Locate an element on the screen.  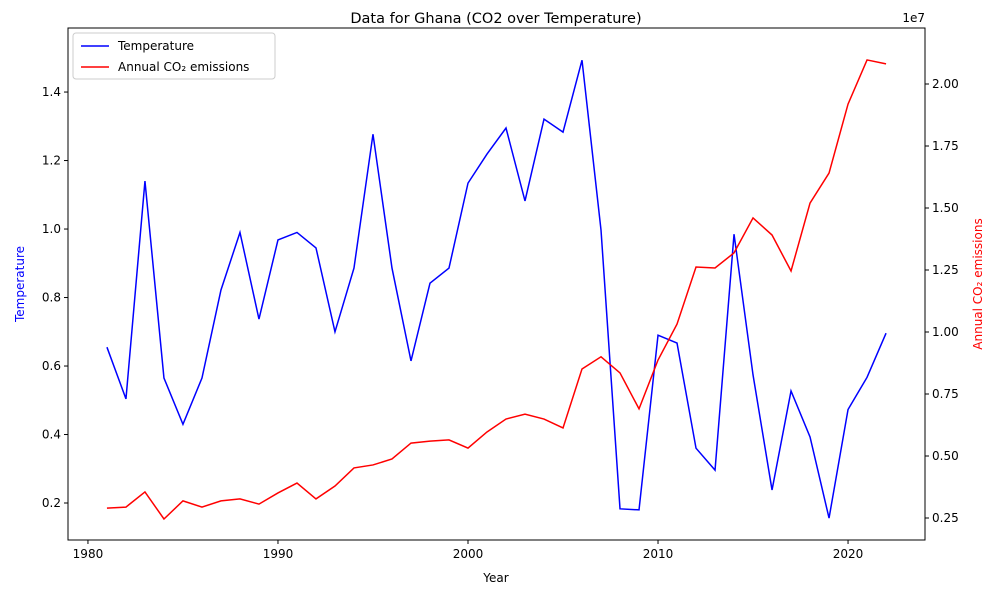
y2-axis-label: Annual CO₂ emissions is located at coordinates (978, 283).